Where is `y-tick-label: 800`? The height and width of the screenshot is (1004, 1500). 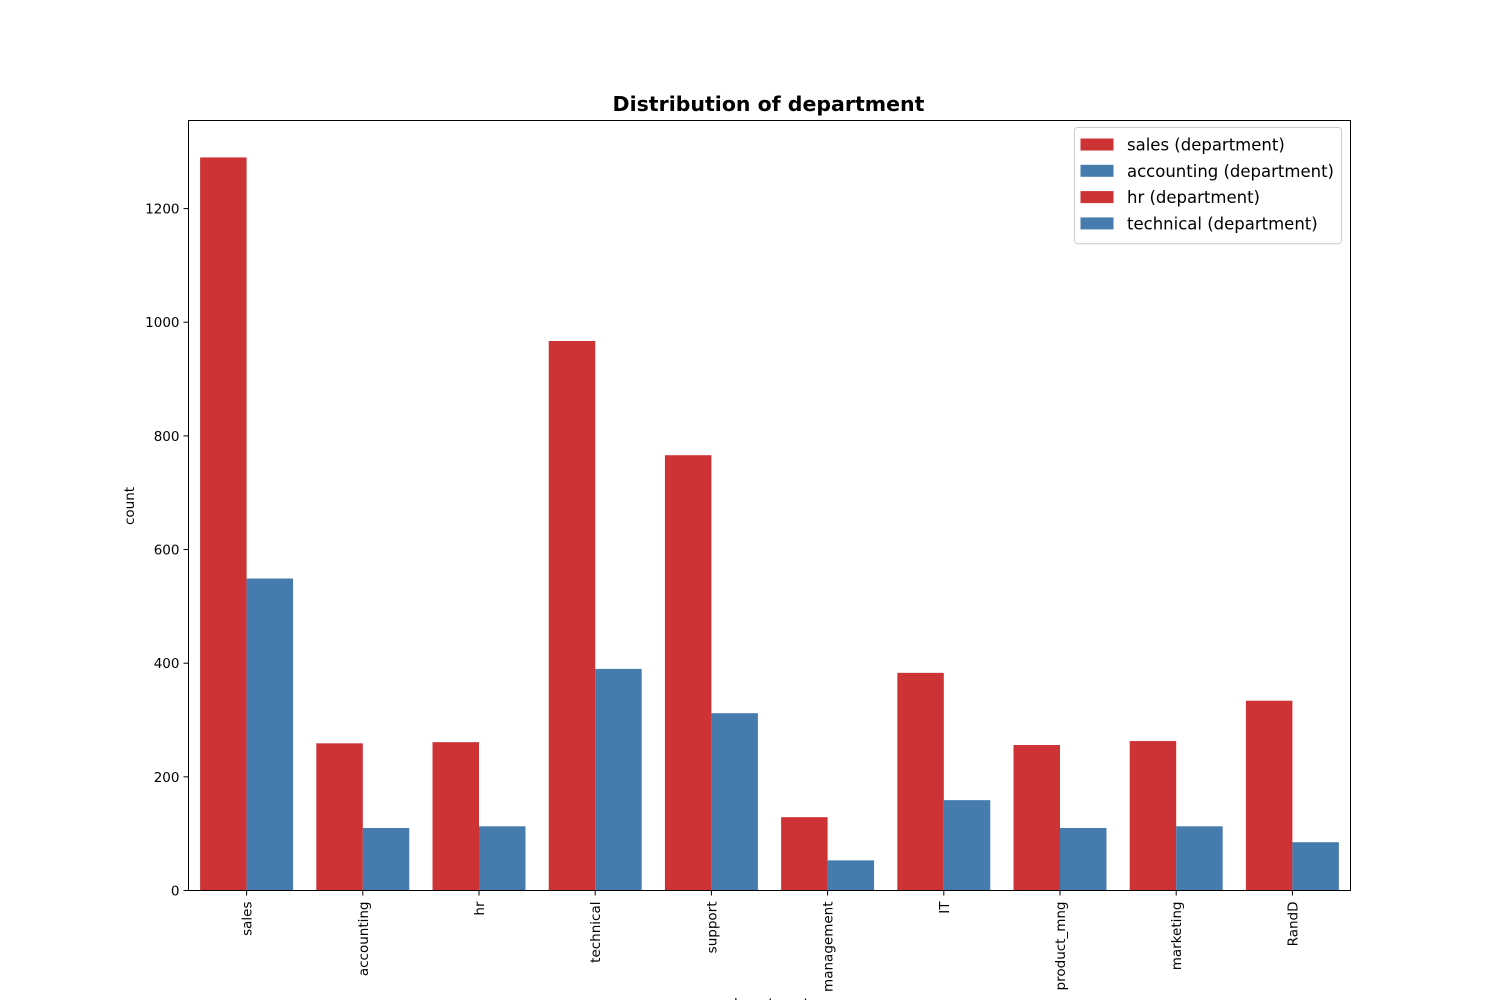 y-tick-label: 800 is located at coordinates (167, 437).